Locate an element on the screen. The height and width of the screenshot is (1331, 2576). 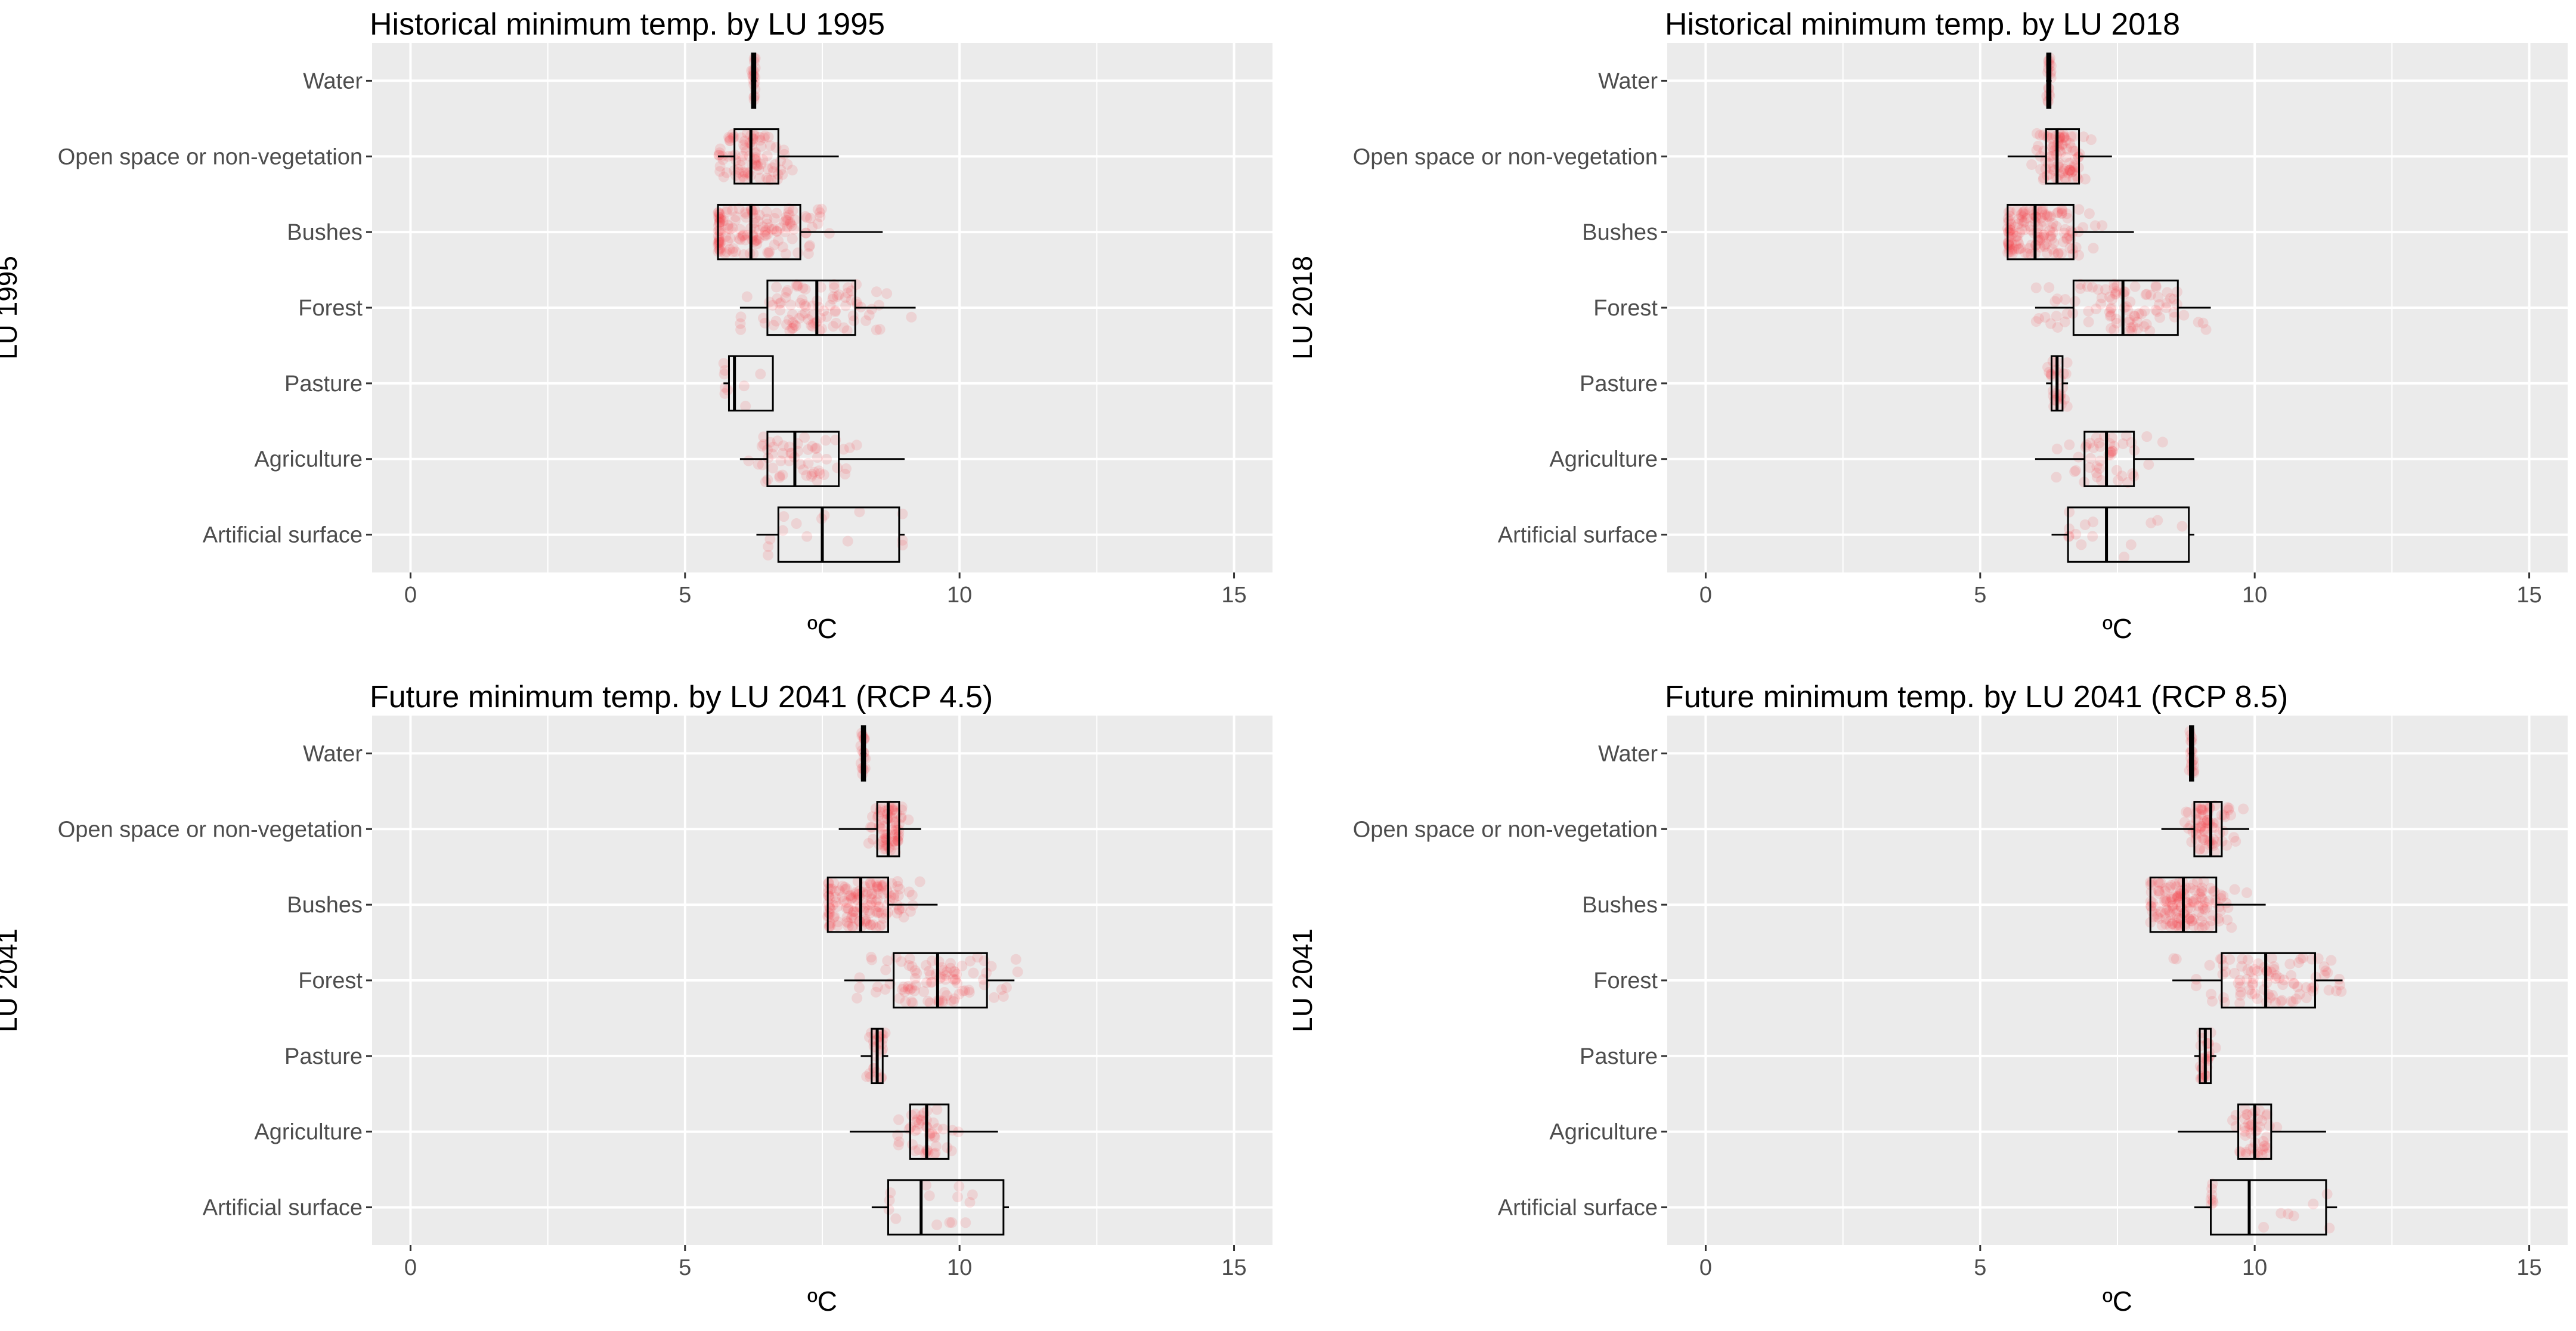
box-water is located at coordinates (2049, 80).